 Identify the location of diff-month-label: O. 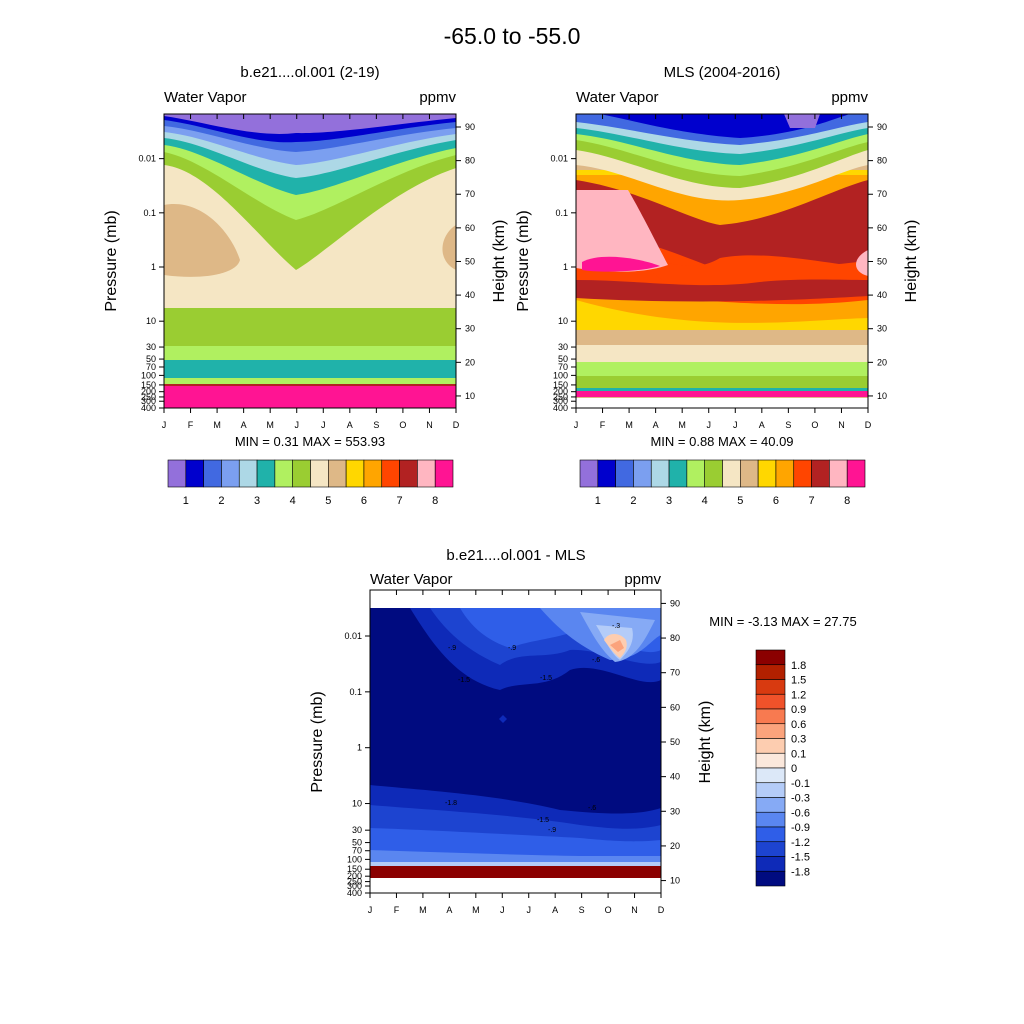
(608, 910).